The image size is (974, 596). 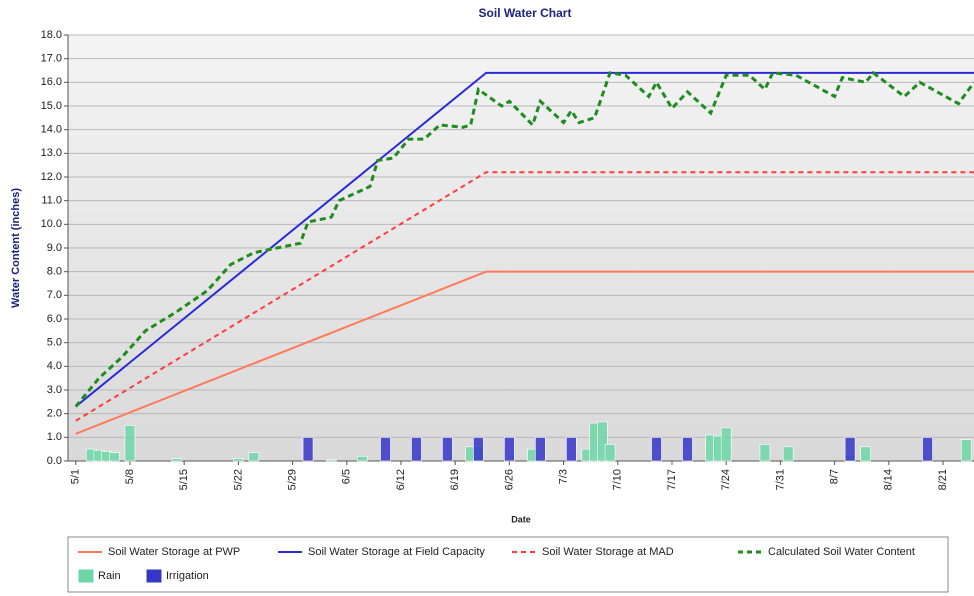 I want to click on x-tick-label: 7/3, so click(x=563, y=476).